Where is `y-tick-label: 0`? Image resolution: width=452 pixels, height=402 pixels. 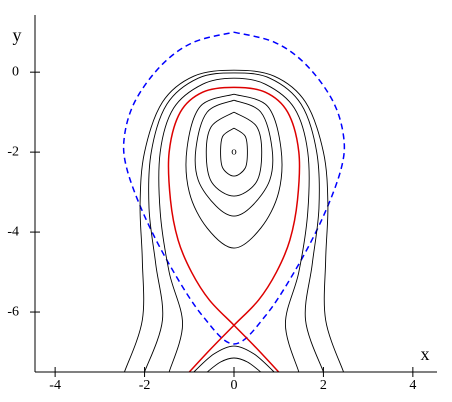
y-tick-label: 0 is located at coordinates (15, 71).